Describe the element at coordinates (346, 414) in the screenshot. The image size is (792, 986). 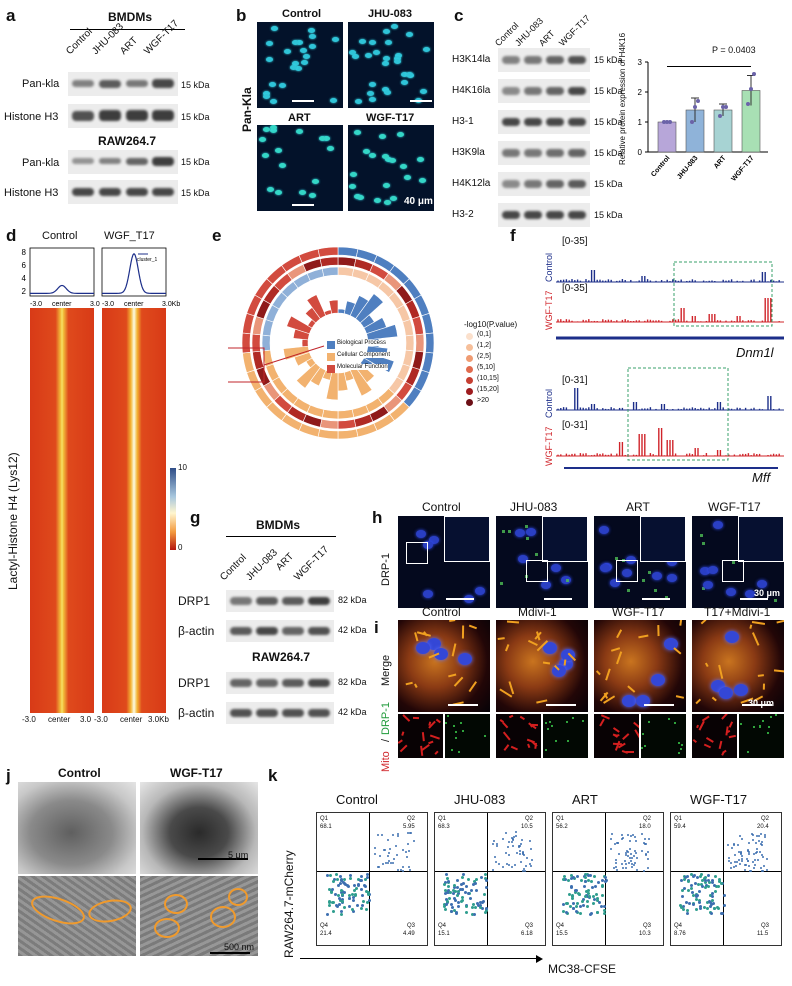
I see `e-mid-ring` at that location.